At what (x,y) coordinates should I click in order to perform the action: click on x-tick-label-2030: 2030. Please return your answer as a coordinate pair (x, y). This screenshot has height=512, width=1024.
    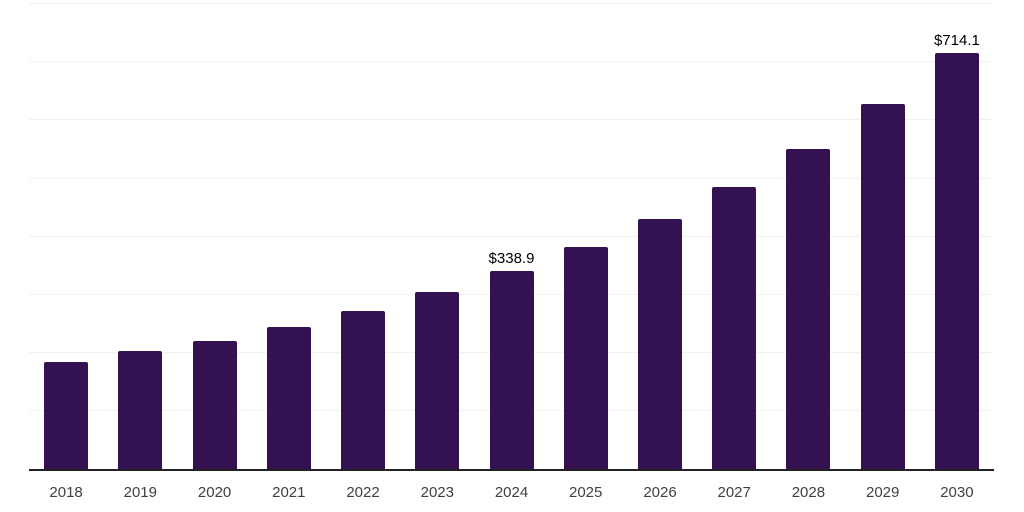
    Looking at the image, I should click on (957, 492).